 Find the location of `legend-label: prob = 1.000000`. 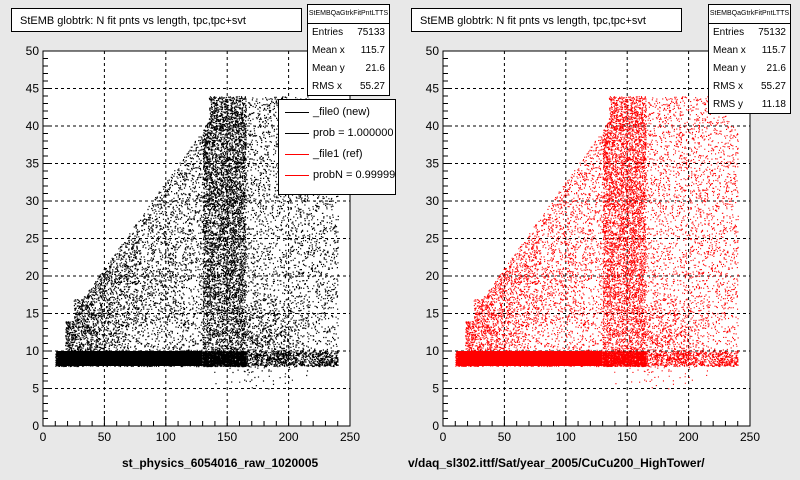

legend-label: prob = 1.000000 is located at coordinates (353, 133).